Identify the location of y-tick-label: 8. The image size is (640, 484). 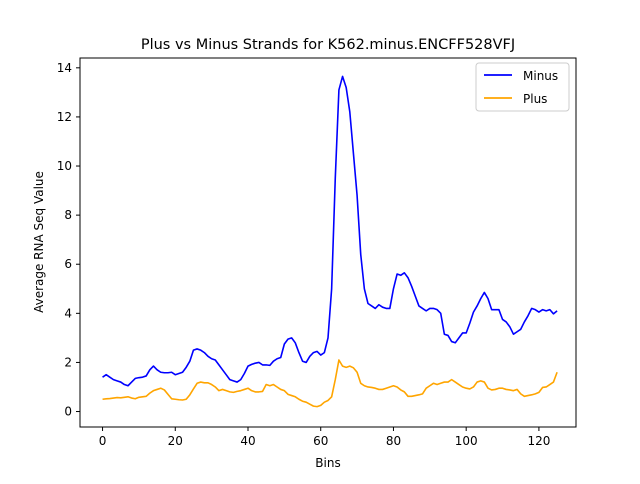
(68, 215).